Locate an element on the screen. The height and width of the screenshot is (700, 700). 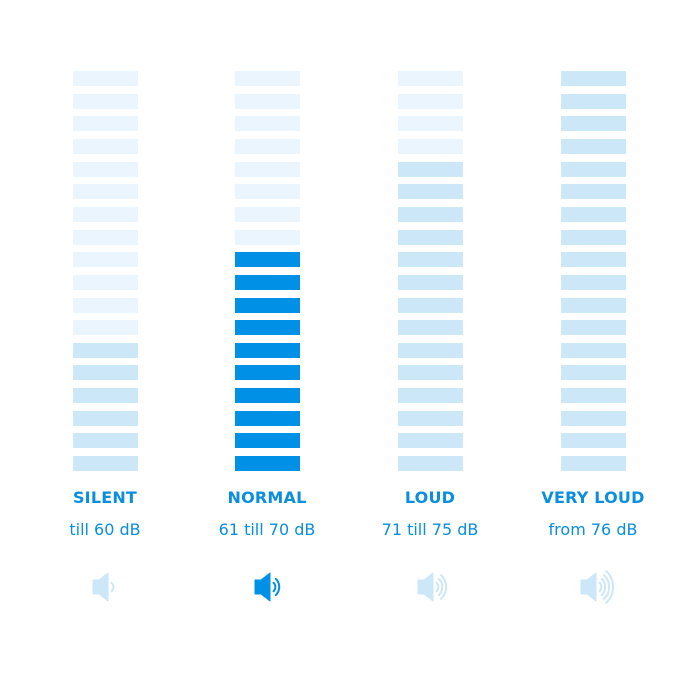
category-title: NORMAL is located at coordinates (267, 497).